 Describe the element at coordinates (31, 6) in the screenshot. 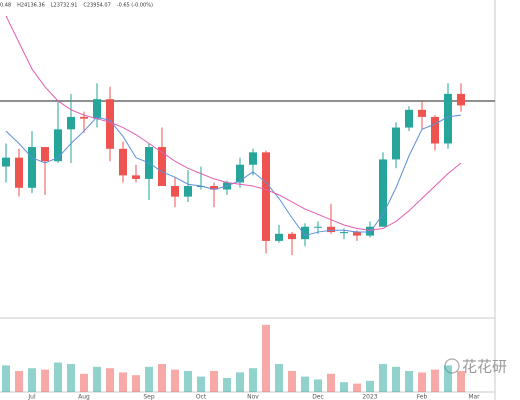

I see `header-item: H24136.36` at that location.